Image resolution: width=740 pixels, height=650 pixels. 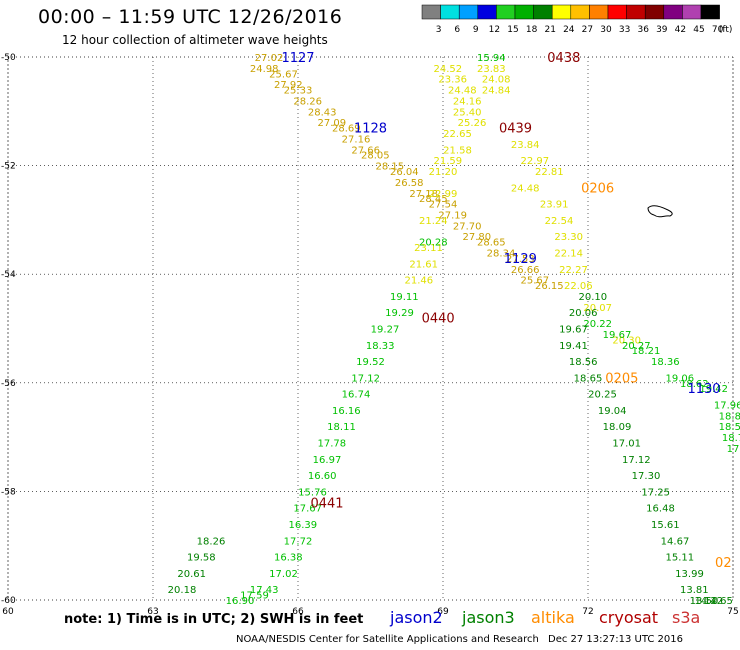 I want to click on wave-height-label: 16.97, so click(x=327, y=460).